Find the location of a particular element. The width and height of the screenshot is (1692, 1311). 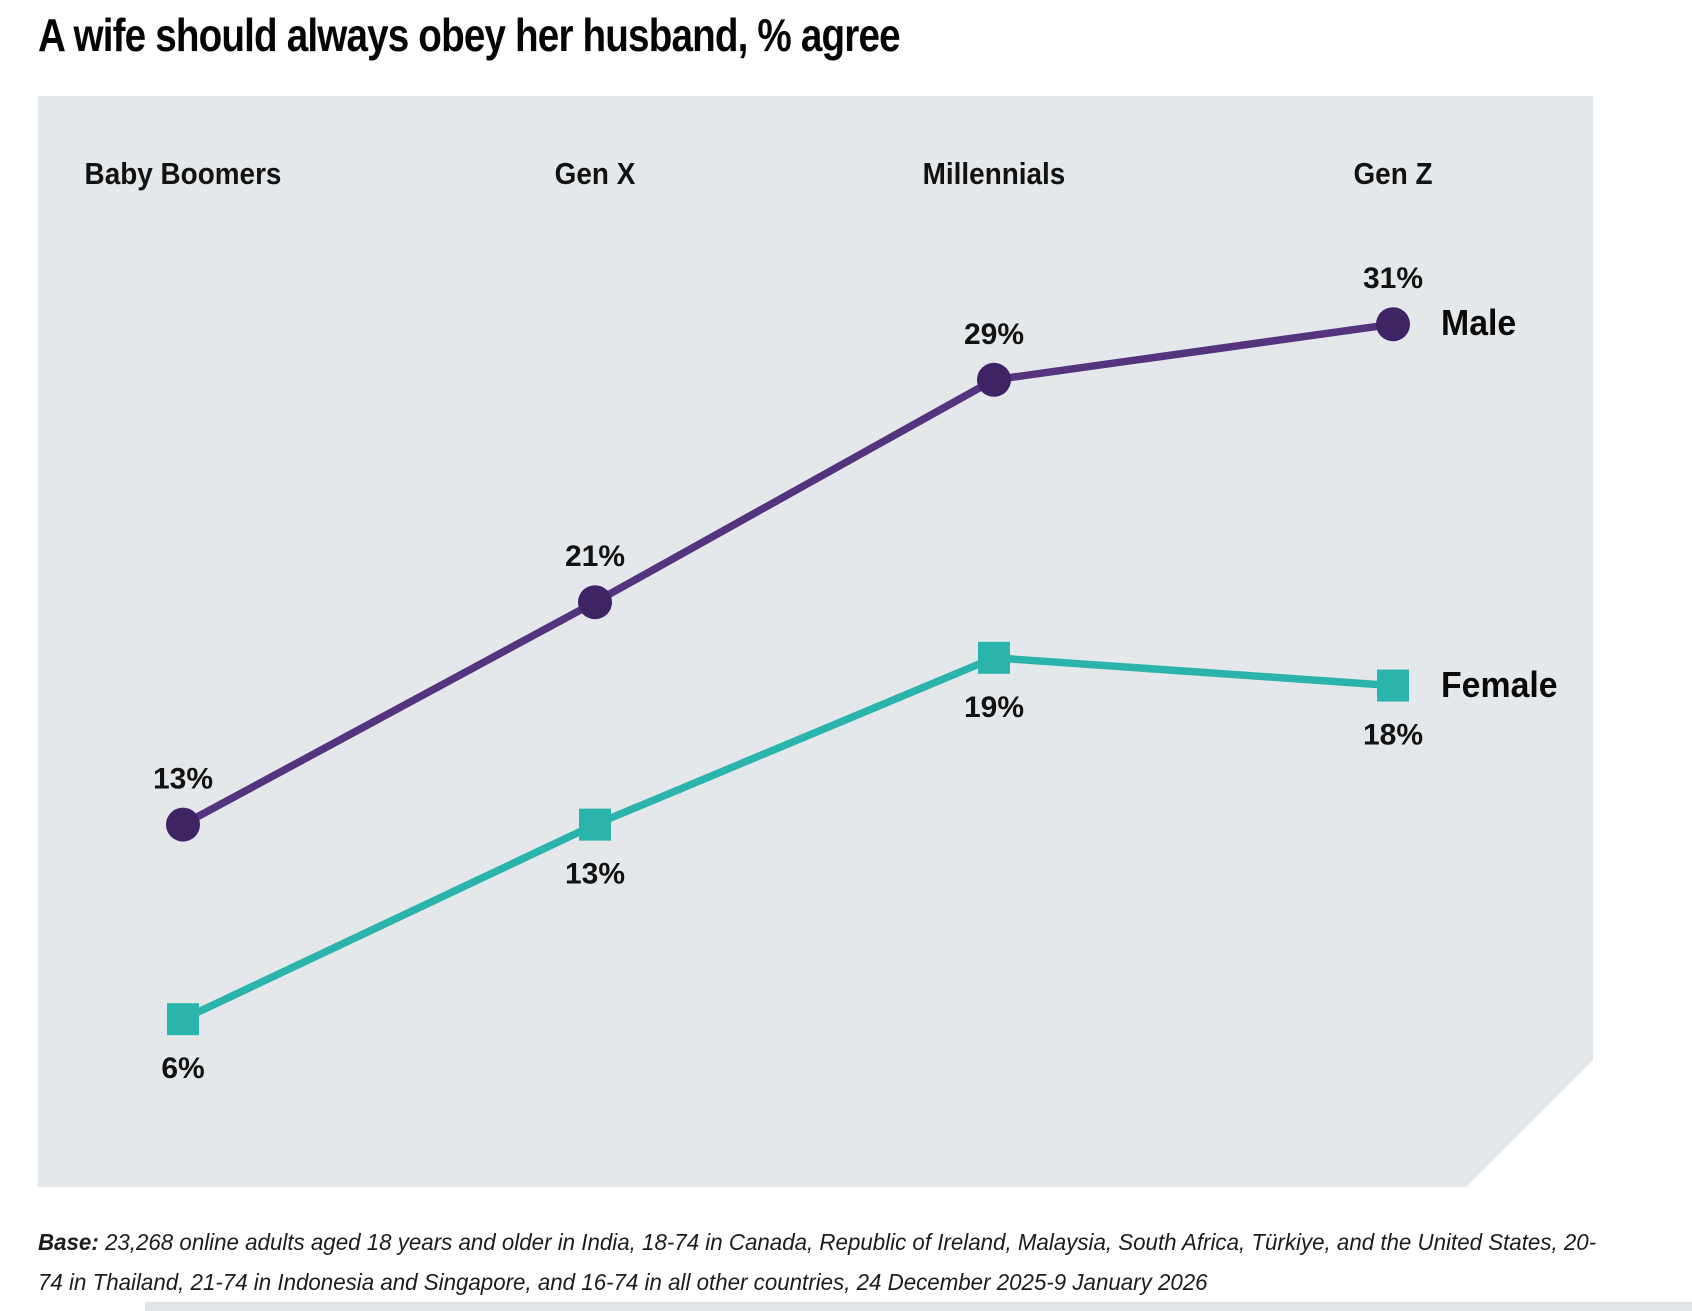

data-point-female-baby-boomers is located at coordinates (183, 1019).